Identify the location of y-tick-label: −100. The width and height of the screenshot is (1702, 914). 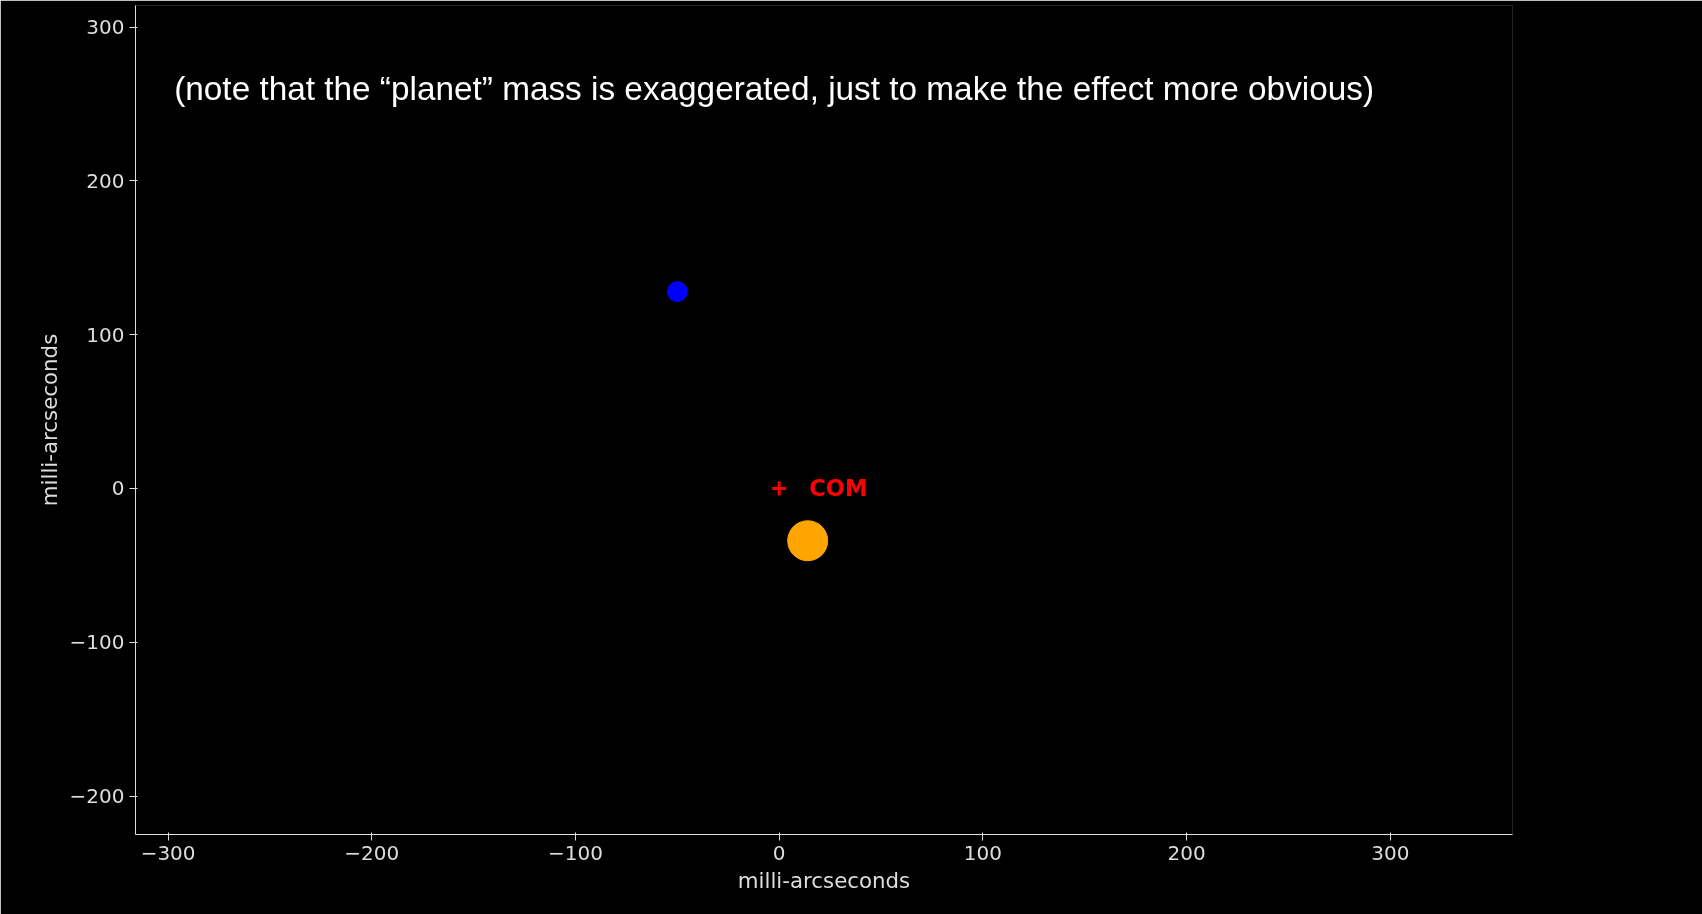
(97, 642).